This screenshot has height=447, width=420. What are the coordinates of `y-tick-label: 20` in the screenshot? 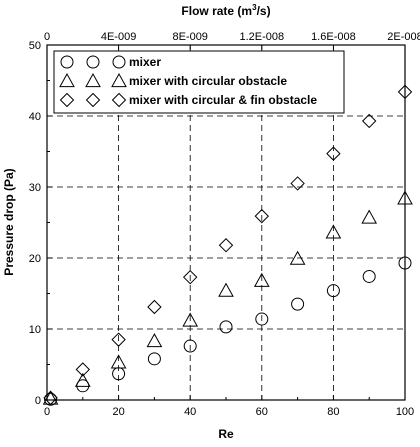 It's located at (35, 259).